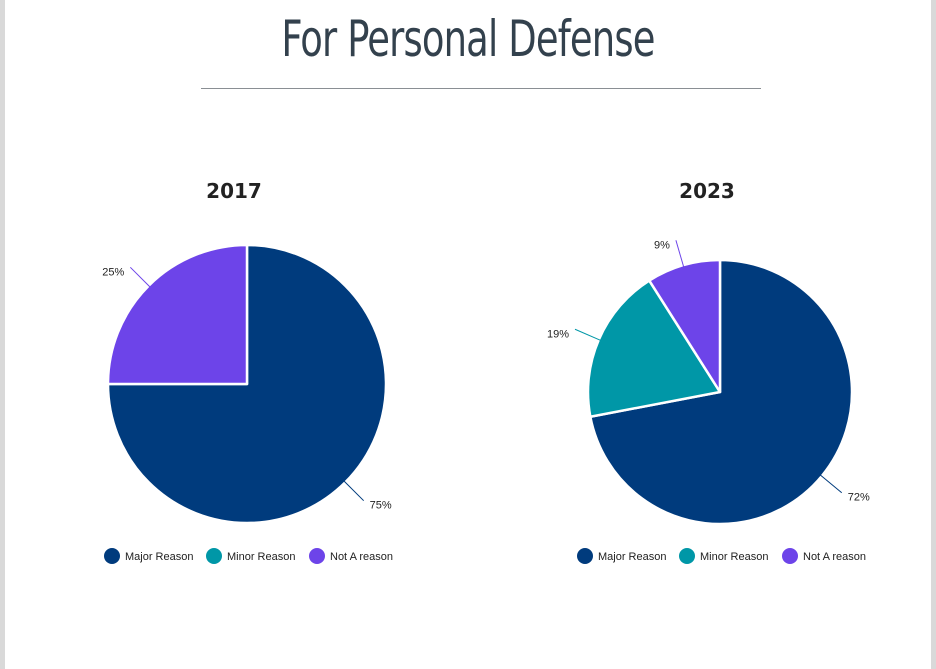  Describe the element at coordinates (234, 191) in the screenshot. I see `chart-title: 2017` at that location.